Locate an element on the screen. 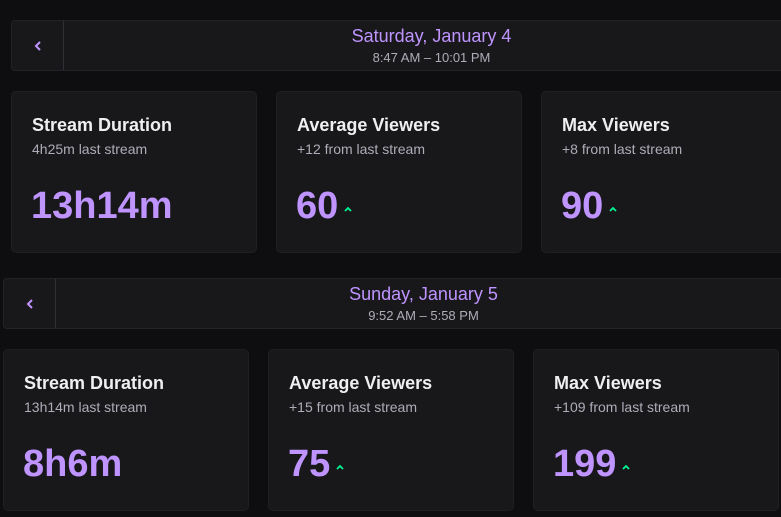 This screenshot has height=517, width=781. date-header: Sunday, January 5 9:52 AM – 5:58 PM is located at coordinates (392, 303).